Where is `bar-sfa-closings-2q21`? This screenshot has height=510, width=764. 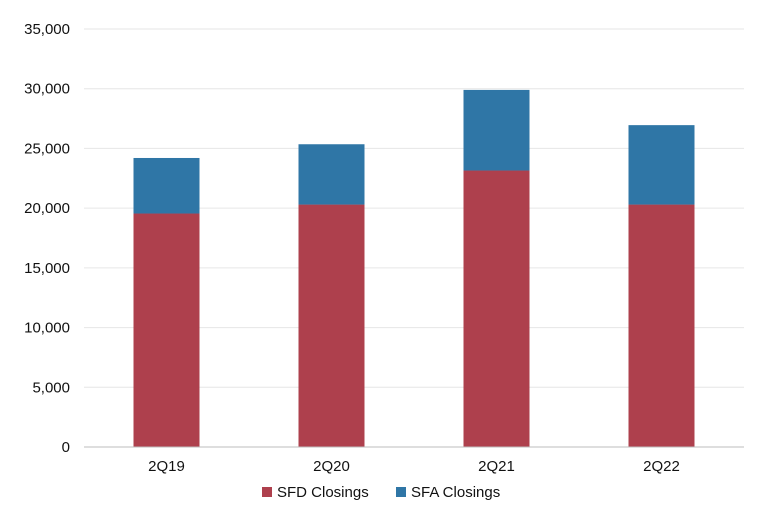 bar-sfa-closings-2q21 is located at coordinates (496, 130).